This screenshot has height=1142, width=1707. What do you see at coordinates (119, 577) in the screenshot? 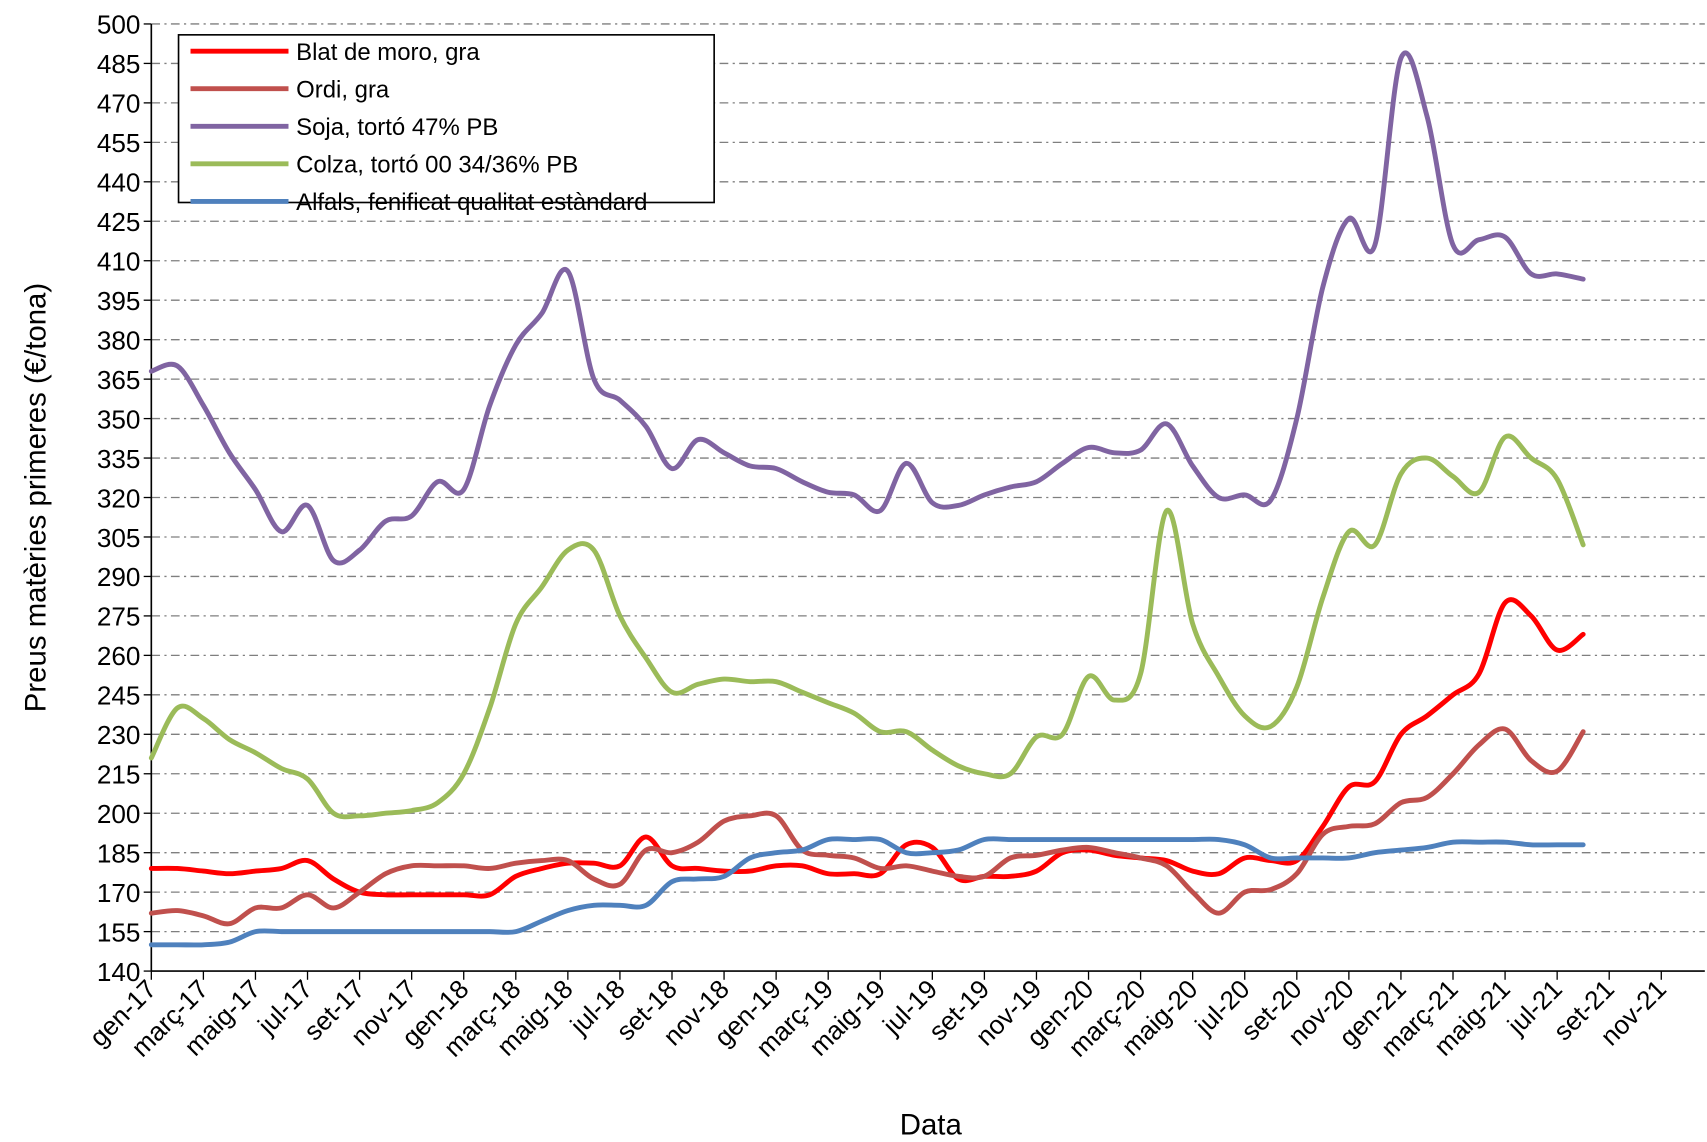
I see `y-tick-label: 290` at bounding box center [119, 577].